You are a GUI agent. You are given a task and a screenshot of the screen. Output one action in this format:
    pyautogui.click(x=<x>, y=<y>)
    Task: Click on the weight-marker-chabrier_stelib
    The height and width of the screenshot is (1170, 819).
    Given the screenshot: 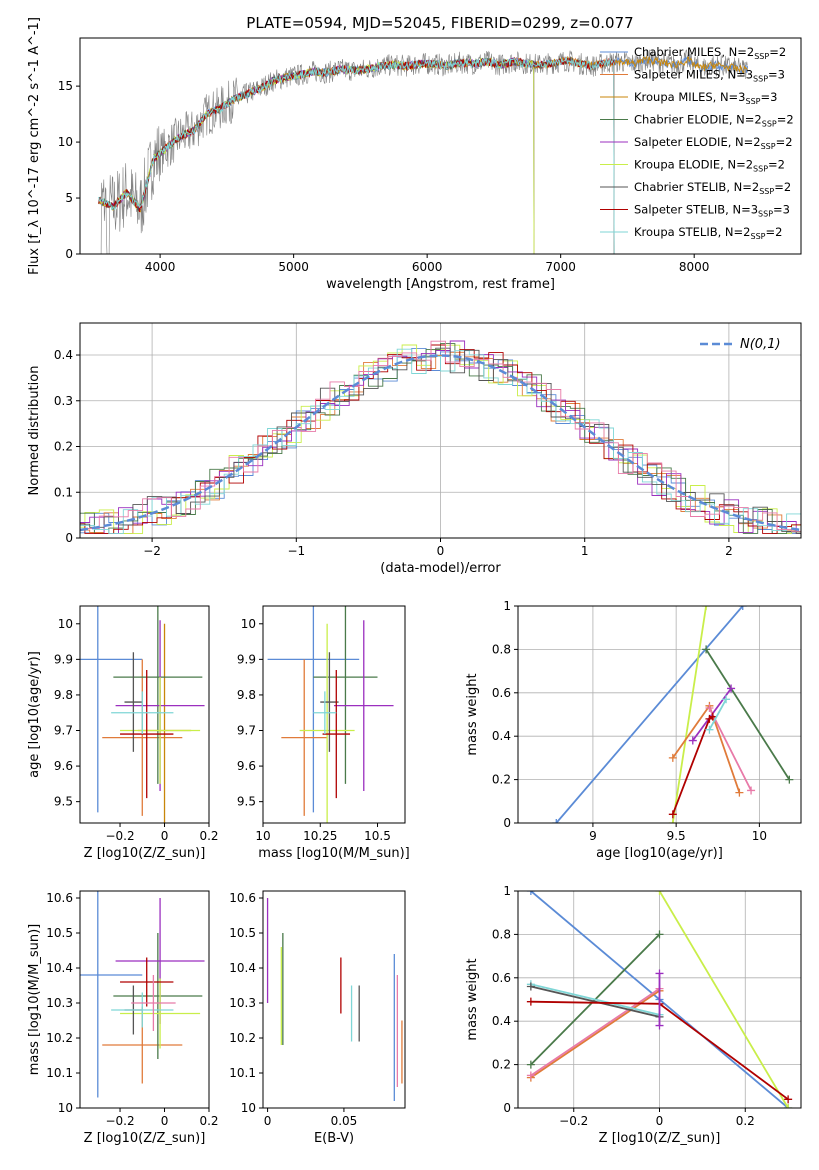 What is the action you would take?
    pyautogui.click(x=530, y=986)
    